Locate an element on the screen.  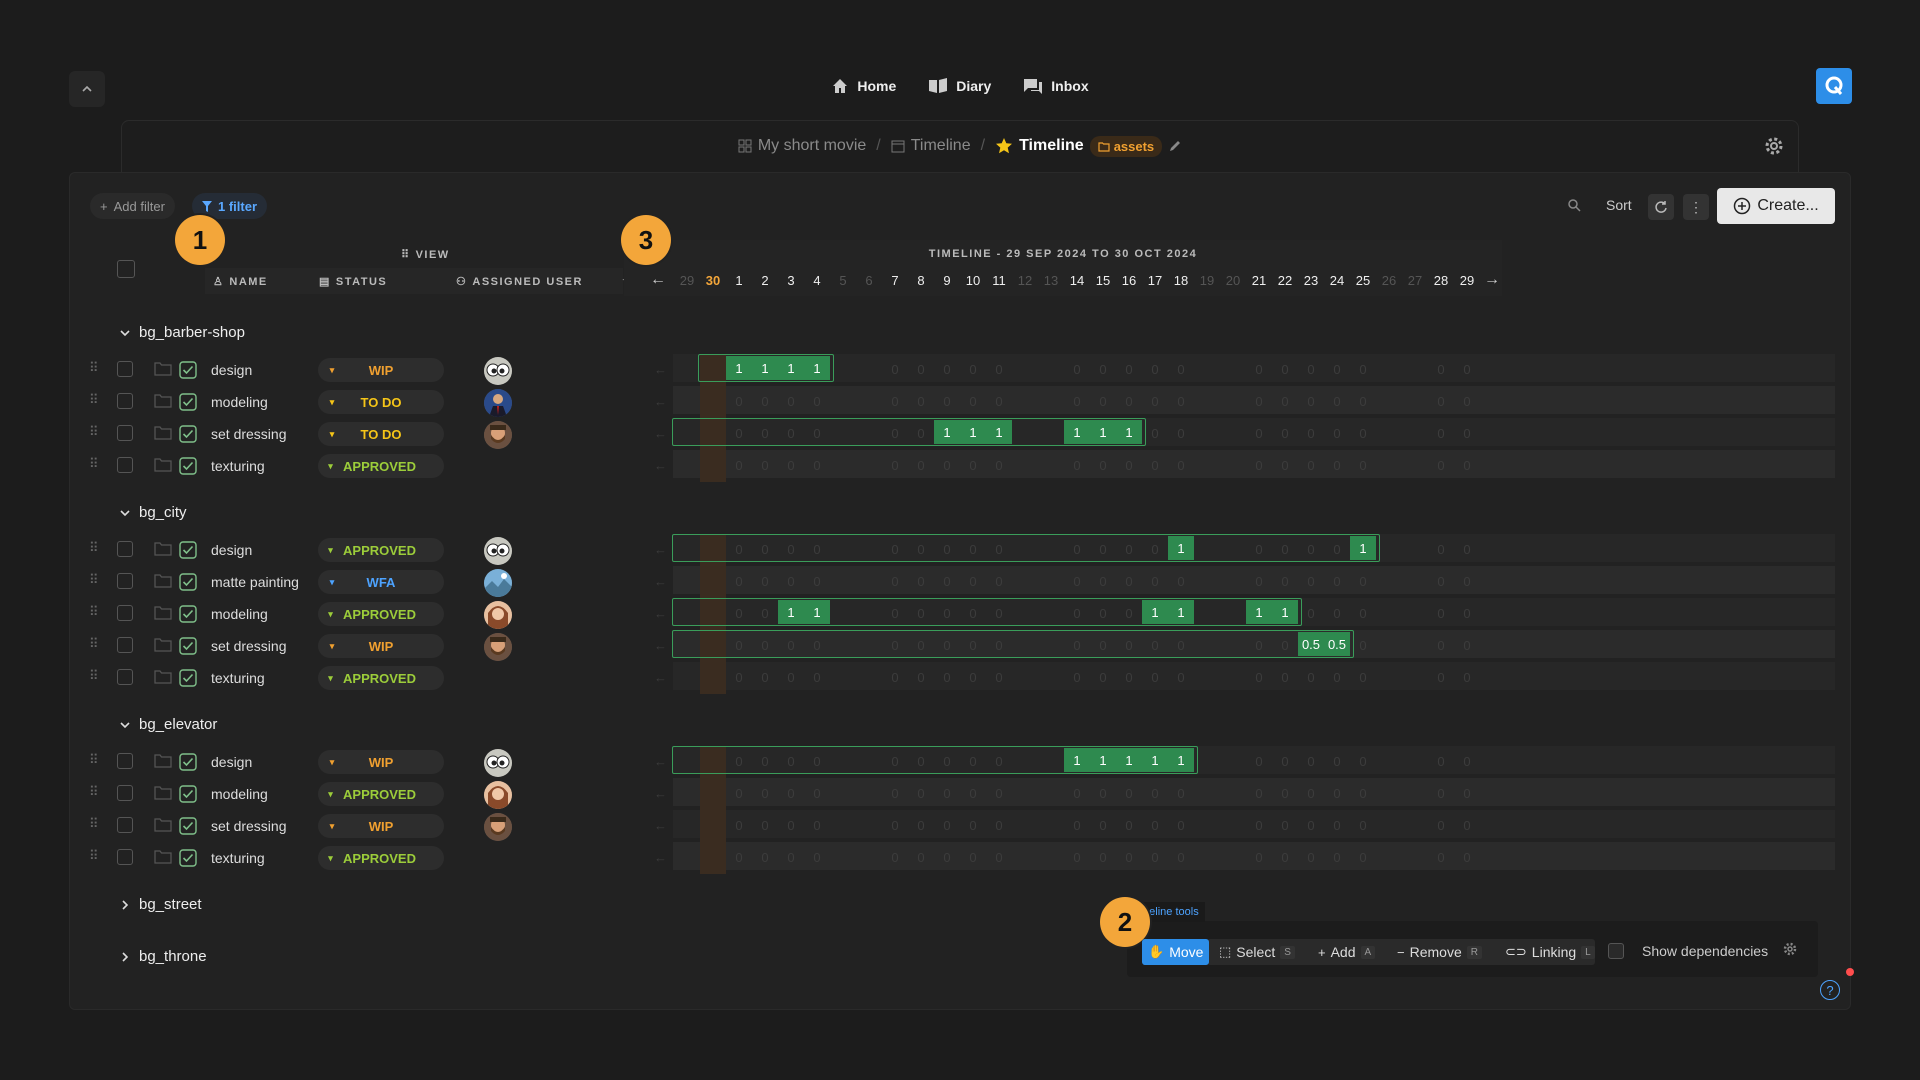
task-name: modeling is located at coordinates (239, 402).